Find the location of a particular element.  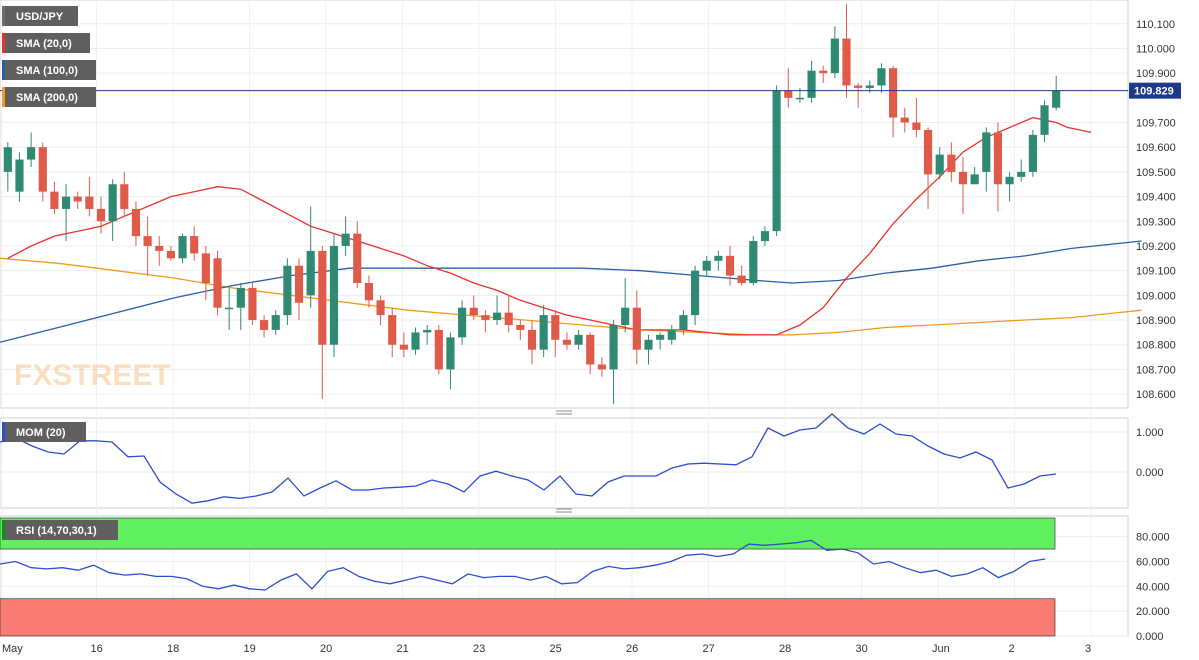

rsi-oversold-zone is located at coordinates (528, 617).